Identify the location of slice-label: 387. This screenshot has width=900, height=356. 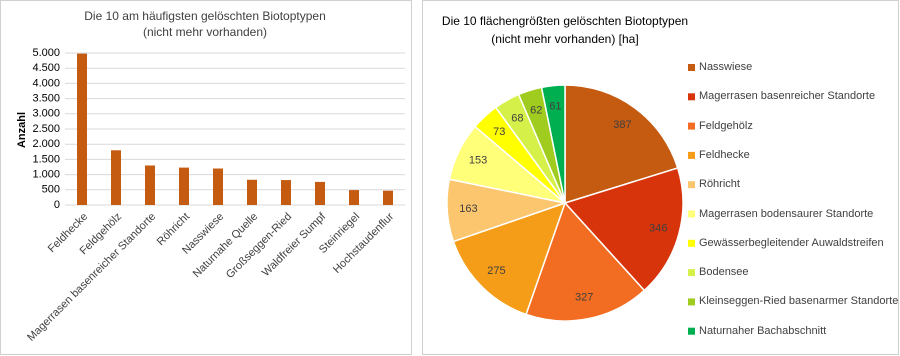
(622, 125).